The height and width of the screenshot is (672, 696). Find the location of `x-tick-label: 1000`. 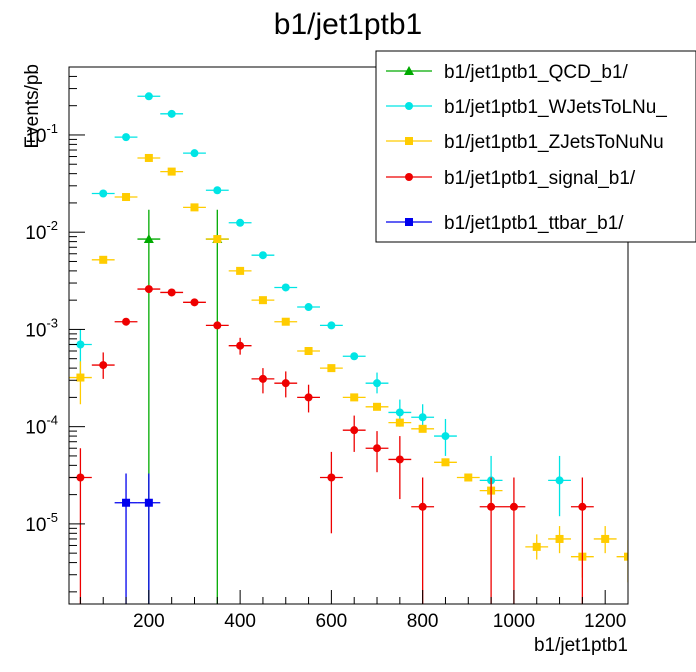

x-tick-label: 1000 is located at coordinates (514, 621).